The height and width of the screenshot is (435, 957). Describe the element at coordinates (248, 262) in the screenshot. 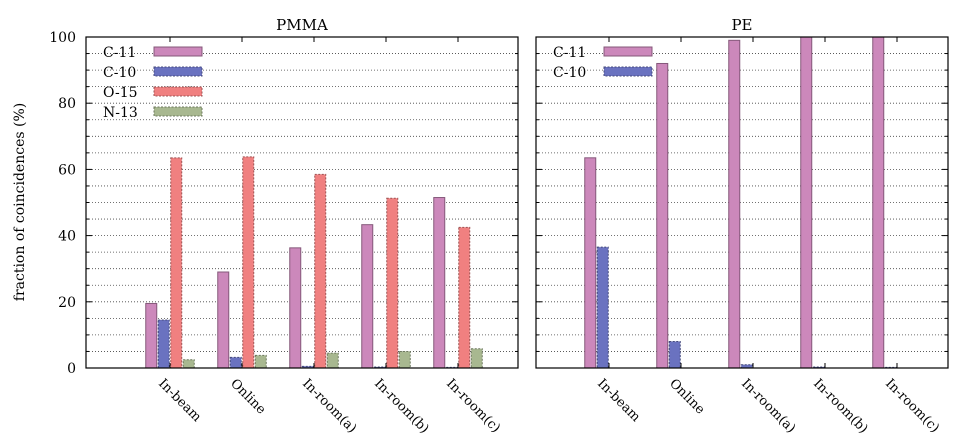

I see `bar-o-15-online` at that location.